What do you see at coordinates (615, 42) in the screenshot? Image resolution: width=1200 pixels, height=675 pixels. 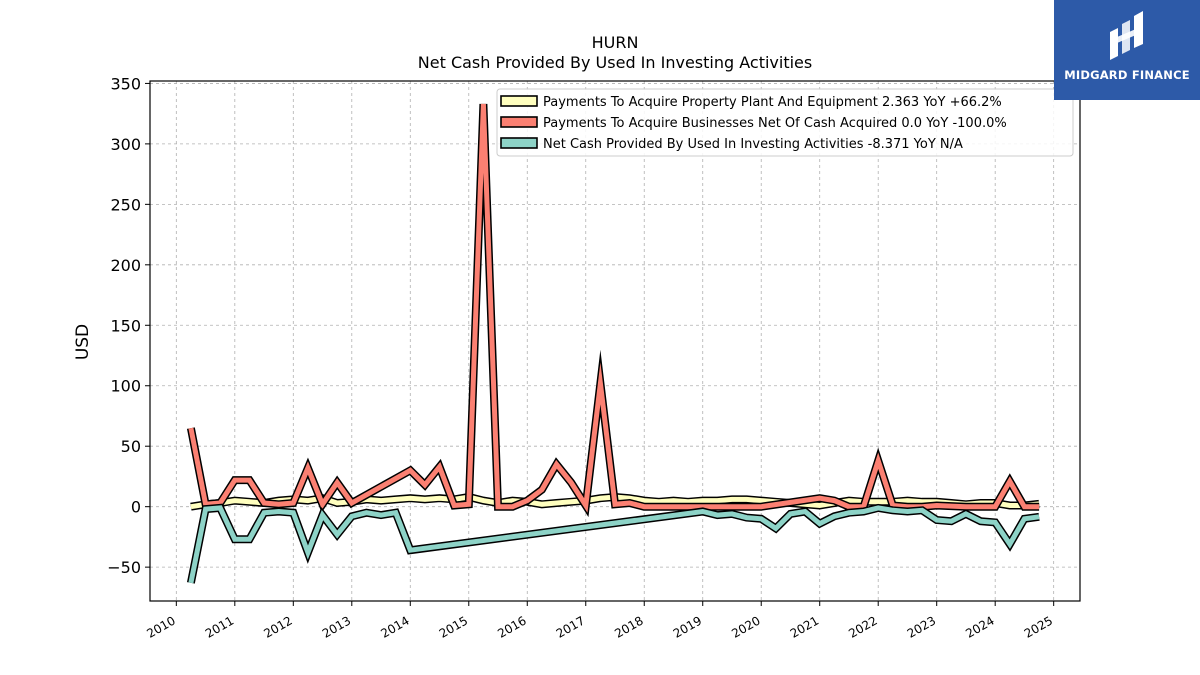 I see `chart-title: HURN` at bounding box center [615, 42].